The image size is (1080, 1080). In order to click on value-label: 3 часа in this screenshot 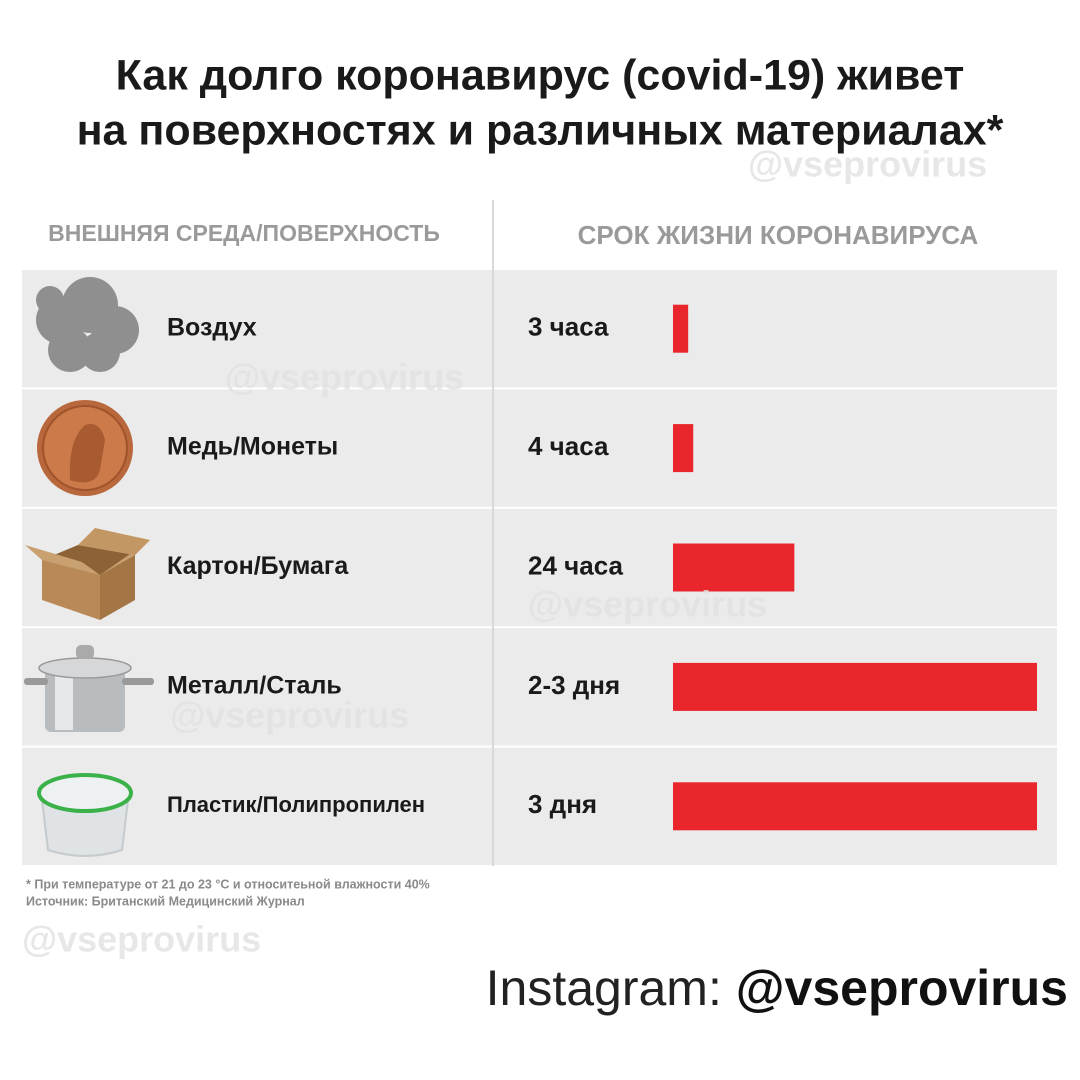, I will do `click(568, 327)`.